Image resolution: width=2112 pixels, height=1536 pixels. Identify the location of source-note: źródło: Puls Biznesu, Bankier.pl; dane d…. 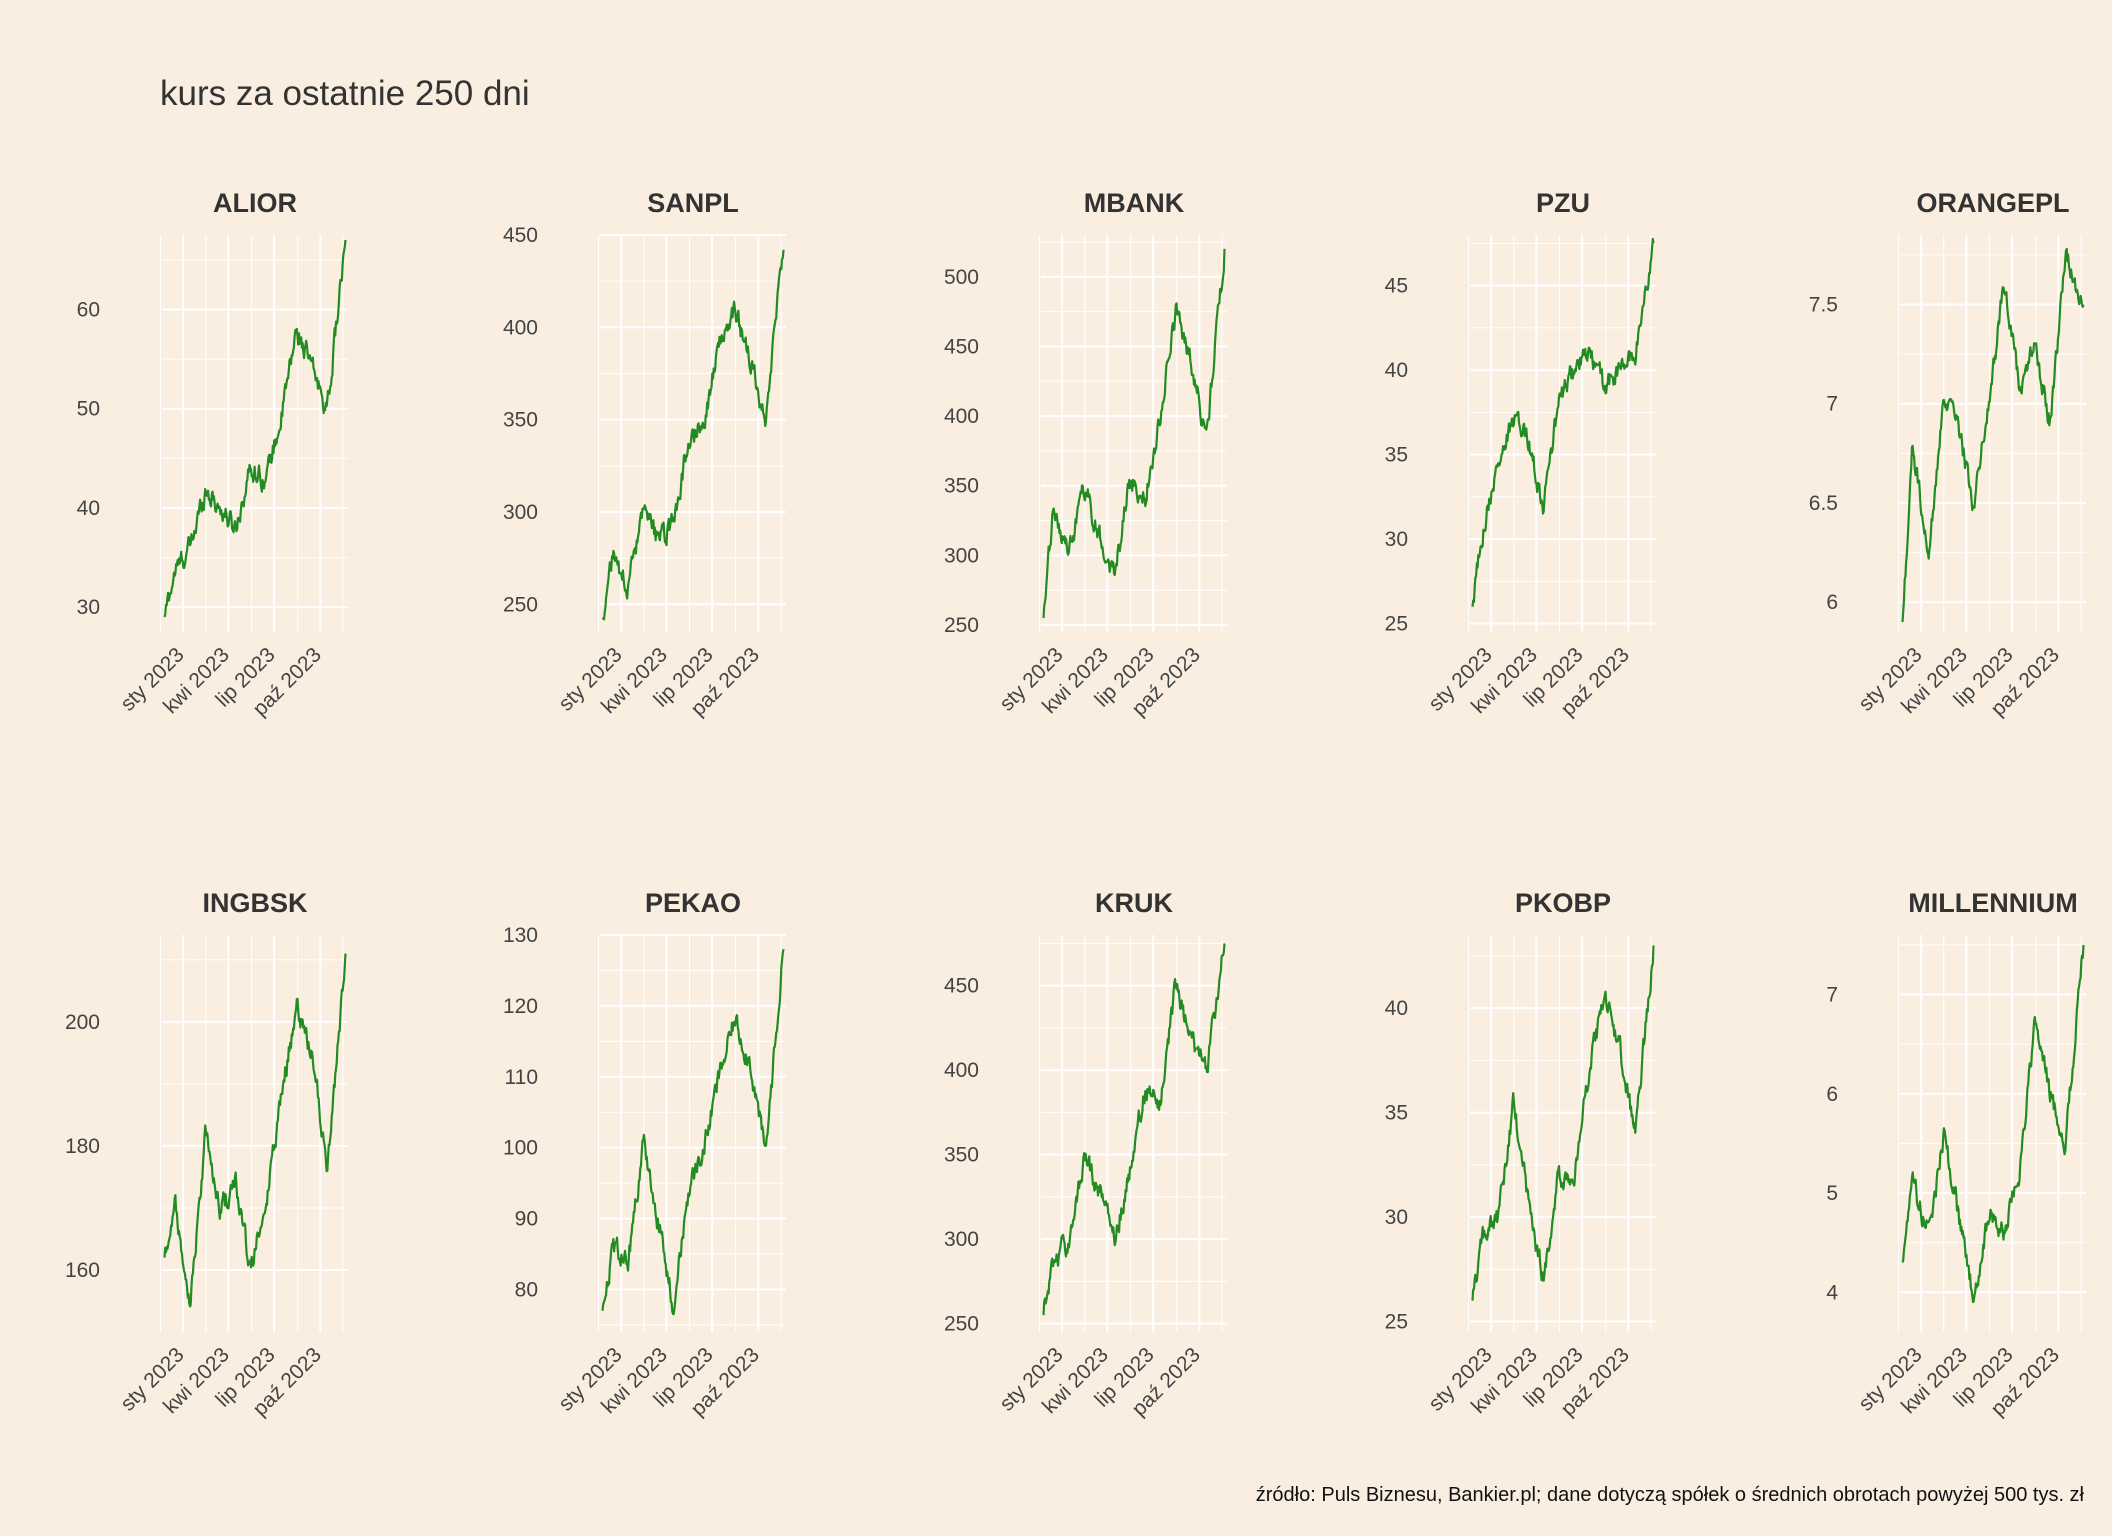
(1669, 1495).